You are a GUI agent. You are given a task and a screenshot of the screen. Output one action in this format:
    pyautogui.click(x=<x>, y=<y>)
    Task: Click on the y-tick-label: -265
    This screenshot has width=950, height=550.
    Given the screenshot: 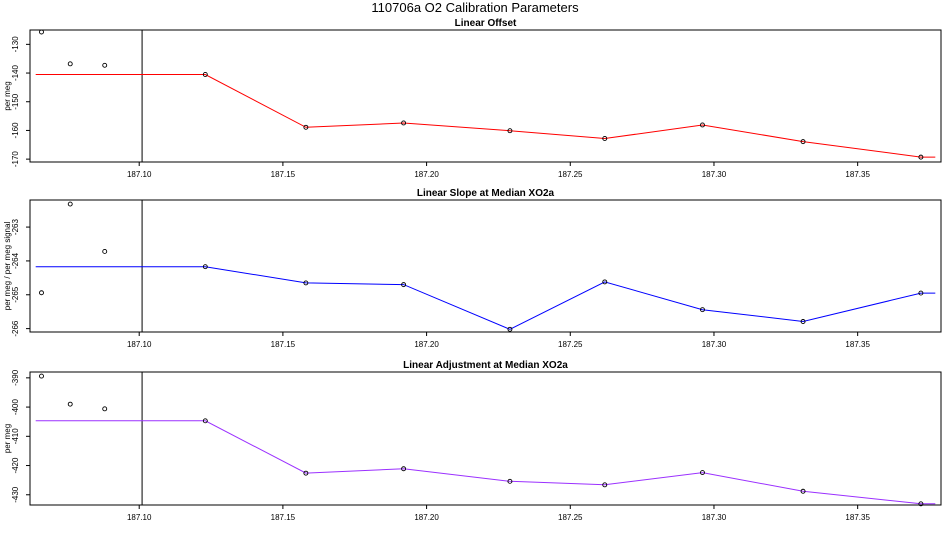 What is the action you would take?
    pyautogui.click(x=15, y=294)
    